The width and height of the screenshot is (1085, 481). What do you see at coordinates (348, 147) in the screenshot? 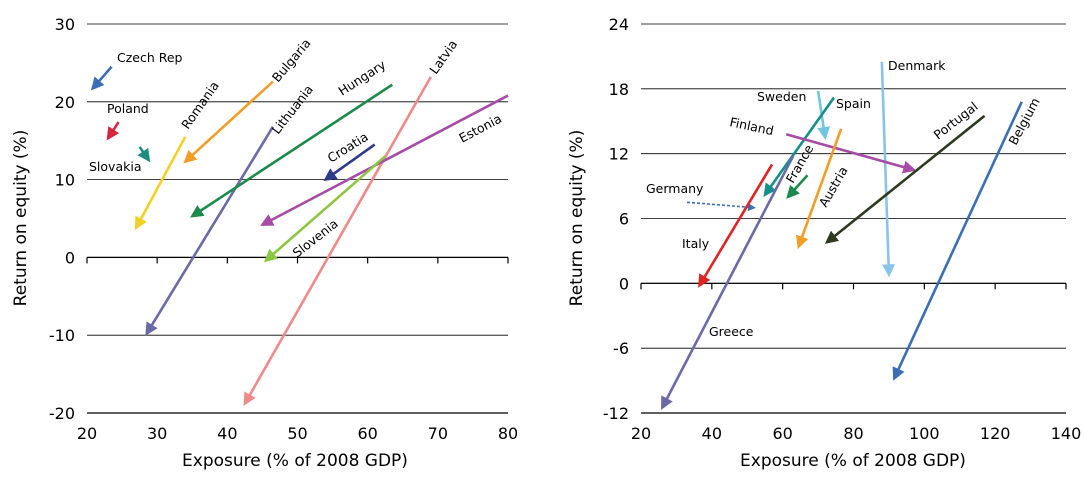
I see `label-croatia: Croatia` at bounding box center [348, 147].